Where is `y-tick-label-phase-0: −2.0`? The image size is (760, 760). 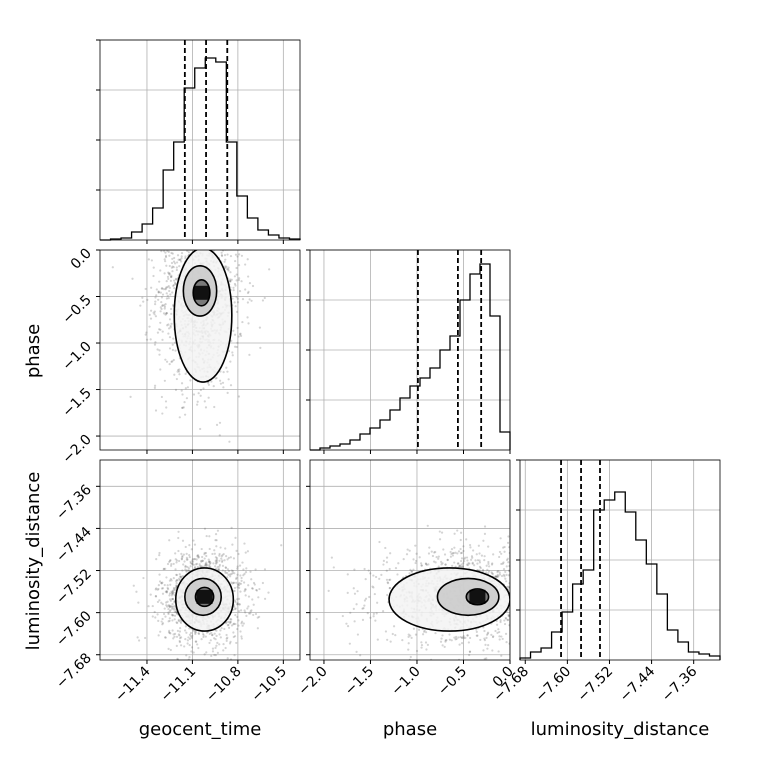
y-tick-label-phase-0: −2.0 is located at coordinates (76, 449).